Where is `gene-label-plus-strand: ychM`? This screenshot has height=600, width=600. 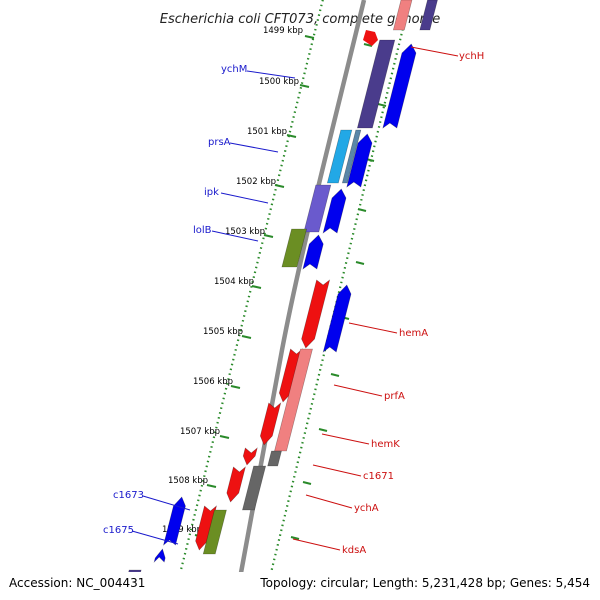
gene-label-plus-strand: ychM is located at coordinates (234, 69).